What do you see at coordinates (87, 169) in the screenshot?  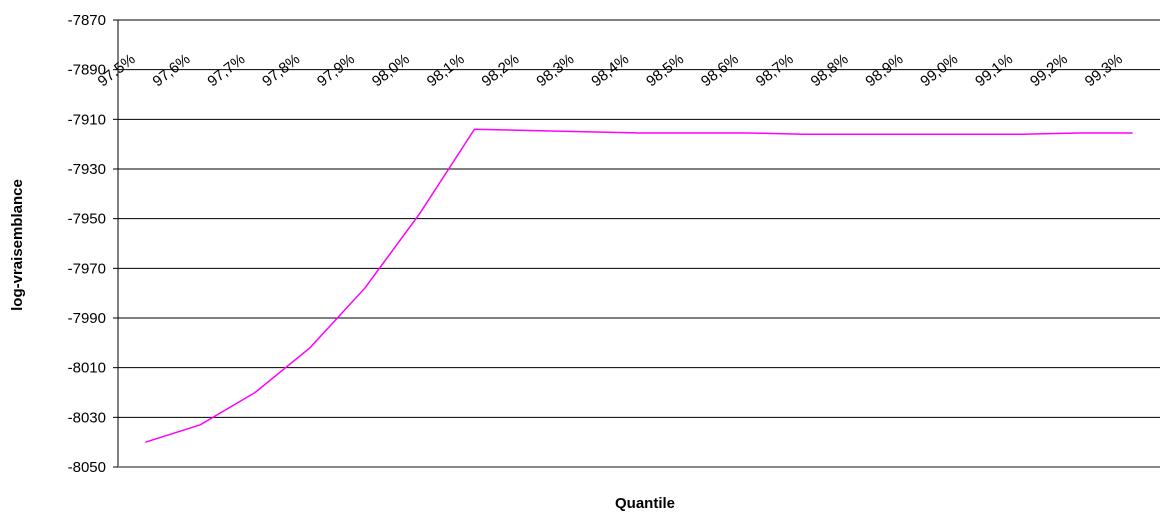 I see `y-tick-label: -7930` at bounding box center [87, 169].